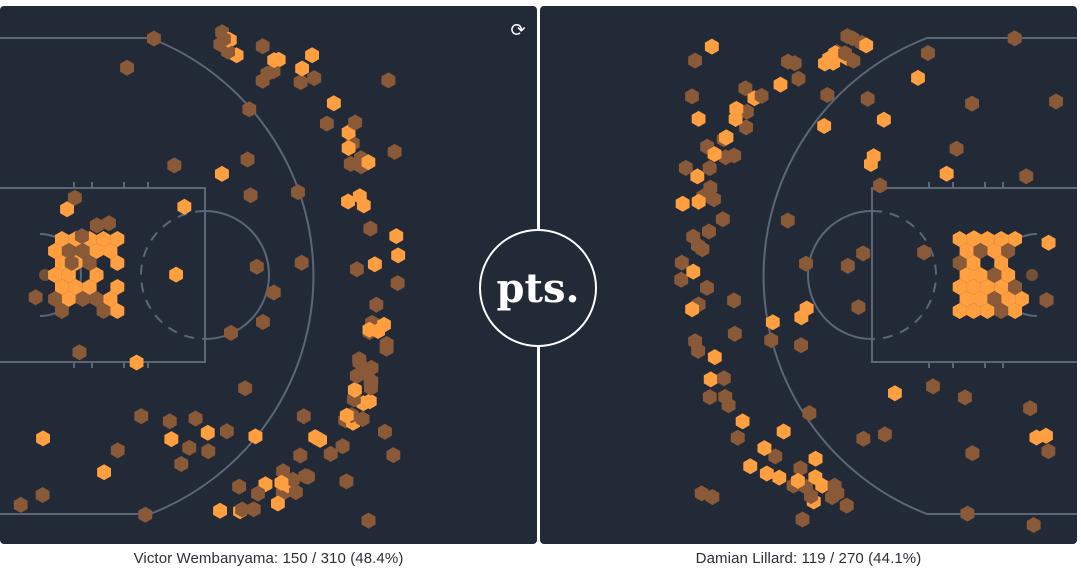  Describe the element at coordinates (518, 30) in the screenshot. I see `refresh-icon: ⟳` at that location.